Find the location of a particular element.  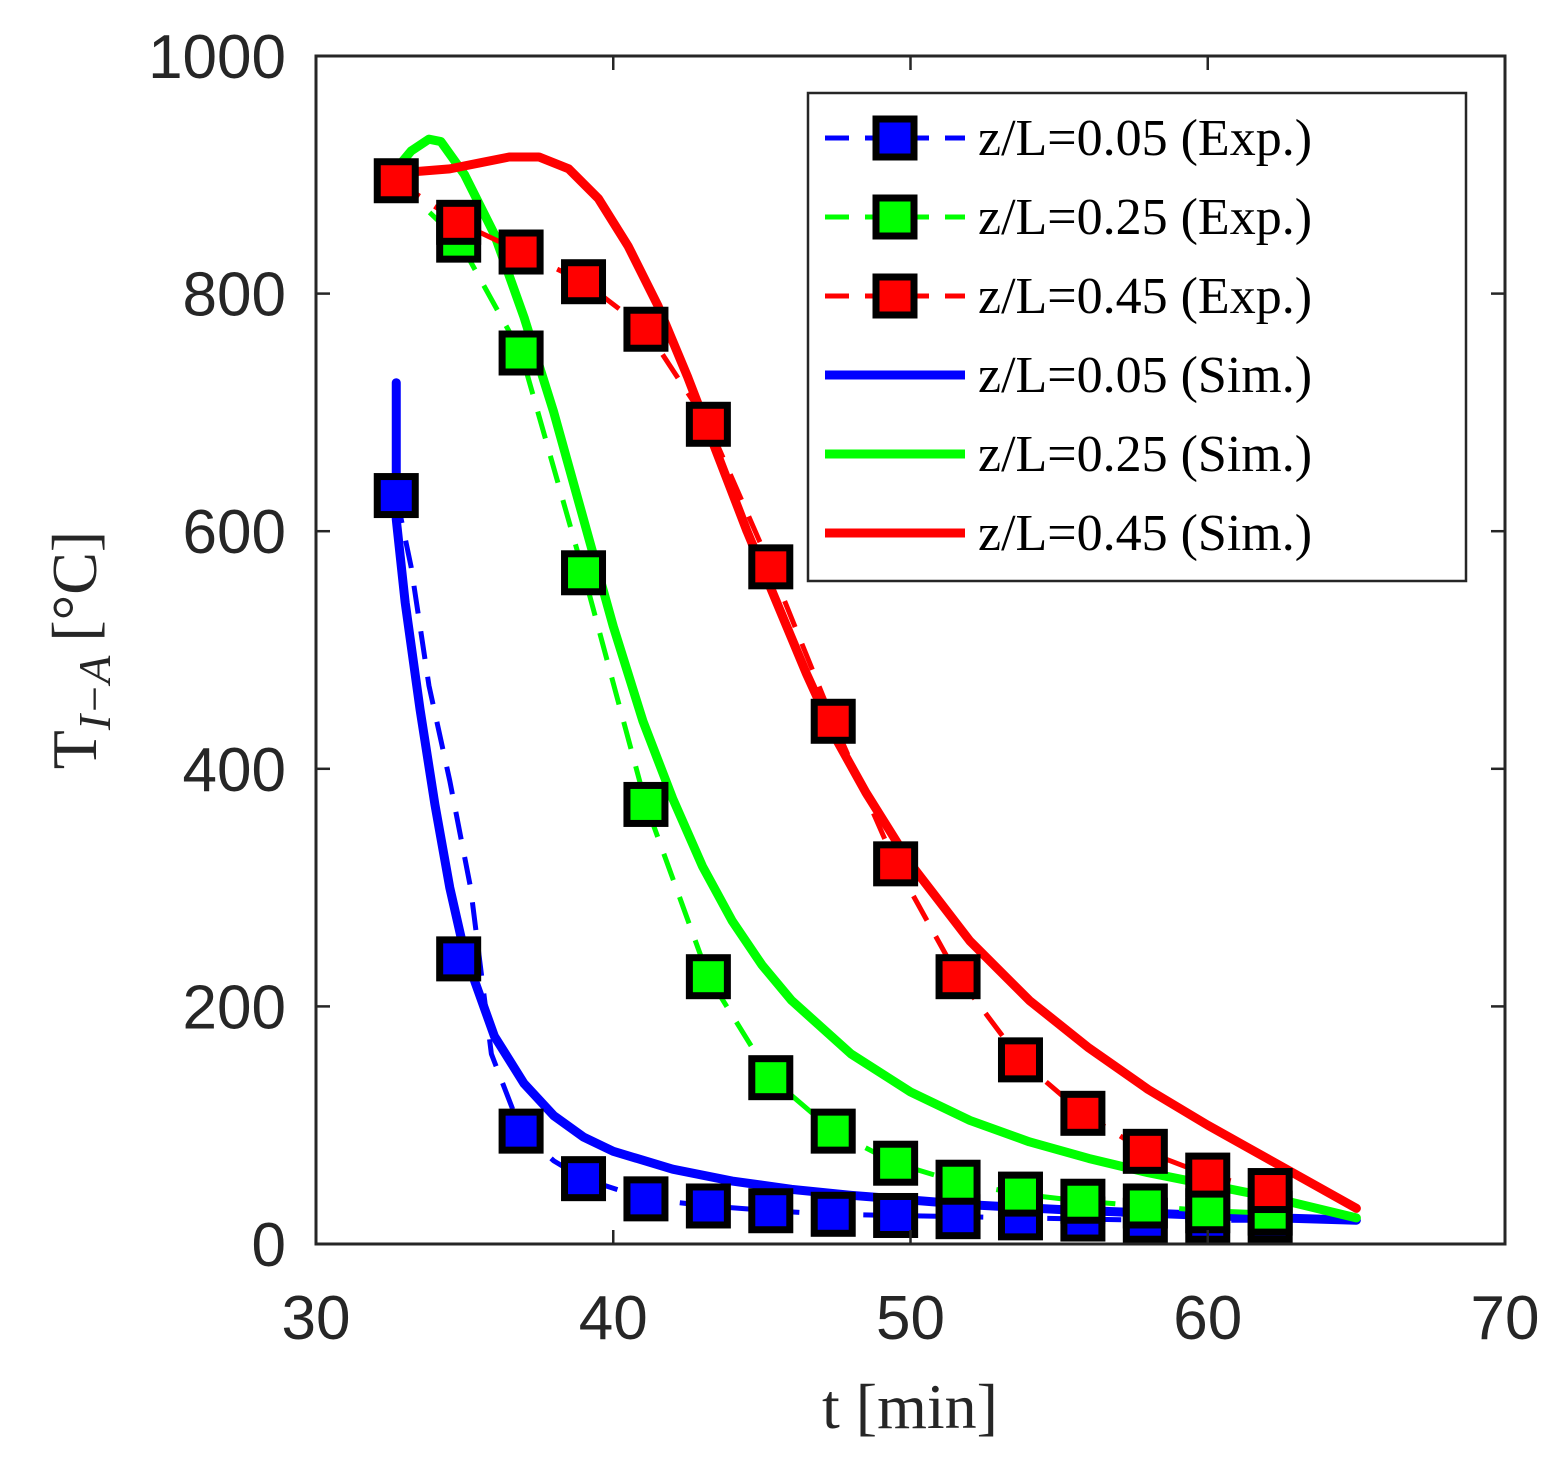

legend-label: z/L=0.25 (Sim.) is located at coordinates (1145, 454).